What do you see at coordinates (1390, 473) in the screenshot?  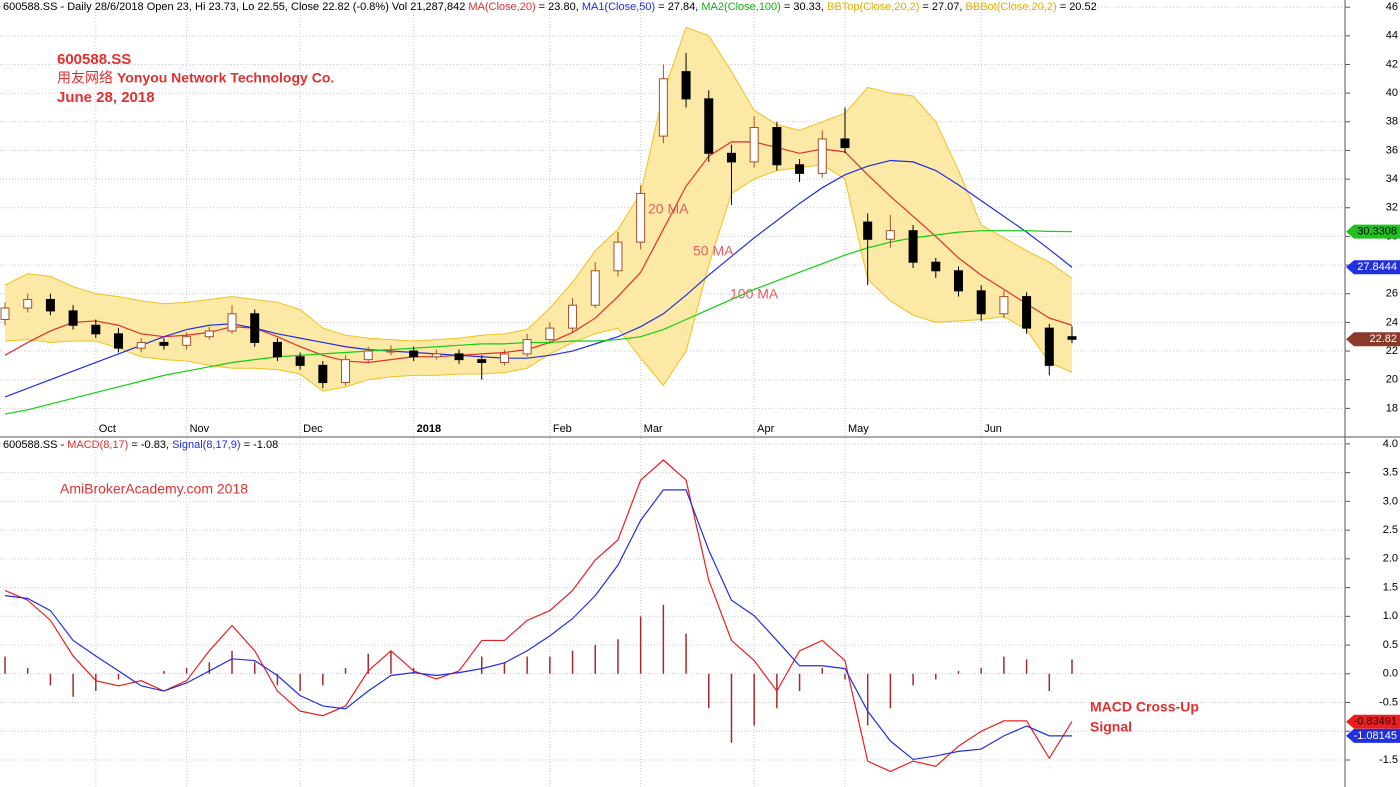 I see `y-tick-label: 3.5` at bounding box center [1390, 473].